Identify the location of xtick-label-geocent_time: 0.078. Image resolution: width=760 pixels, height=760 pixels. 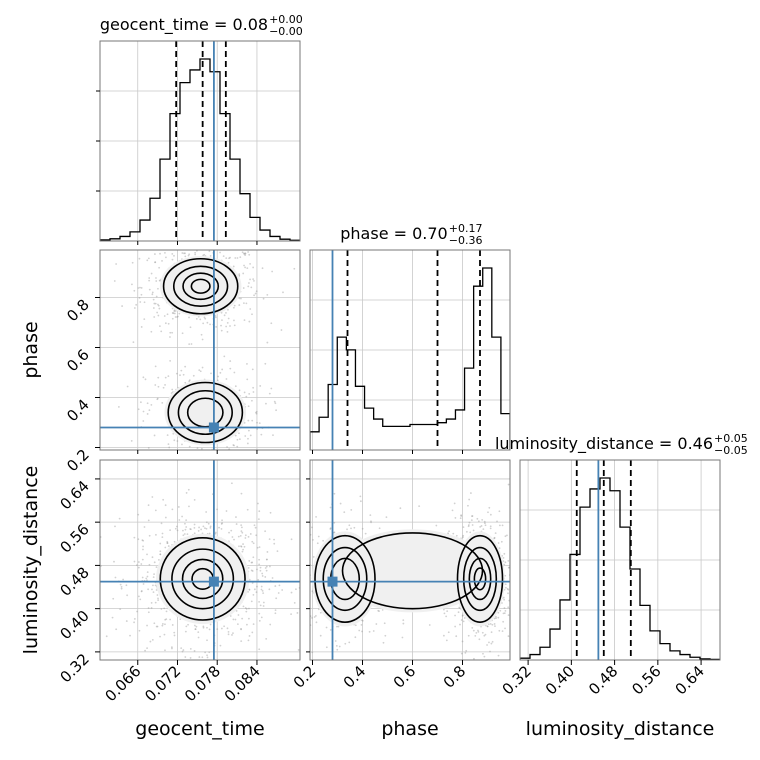
(202, 683).